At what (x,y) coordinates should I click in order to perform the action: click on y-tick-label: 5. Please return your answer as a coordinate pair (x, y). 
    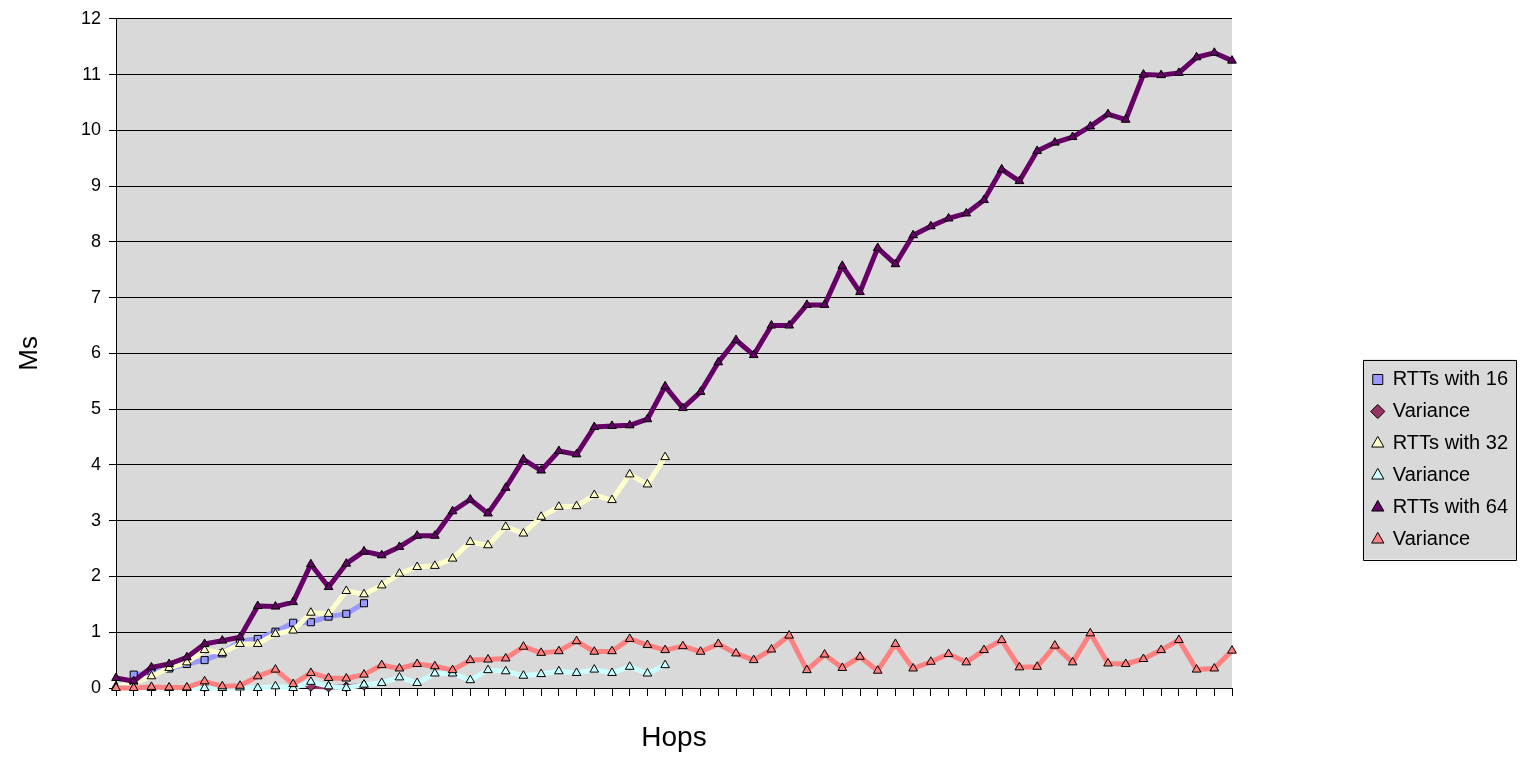
    Looking at the image, I should click on (95, 408).